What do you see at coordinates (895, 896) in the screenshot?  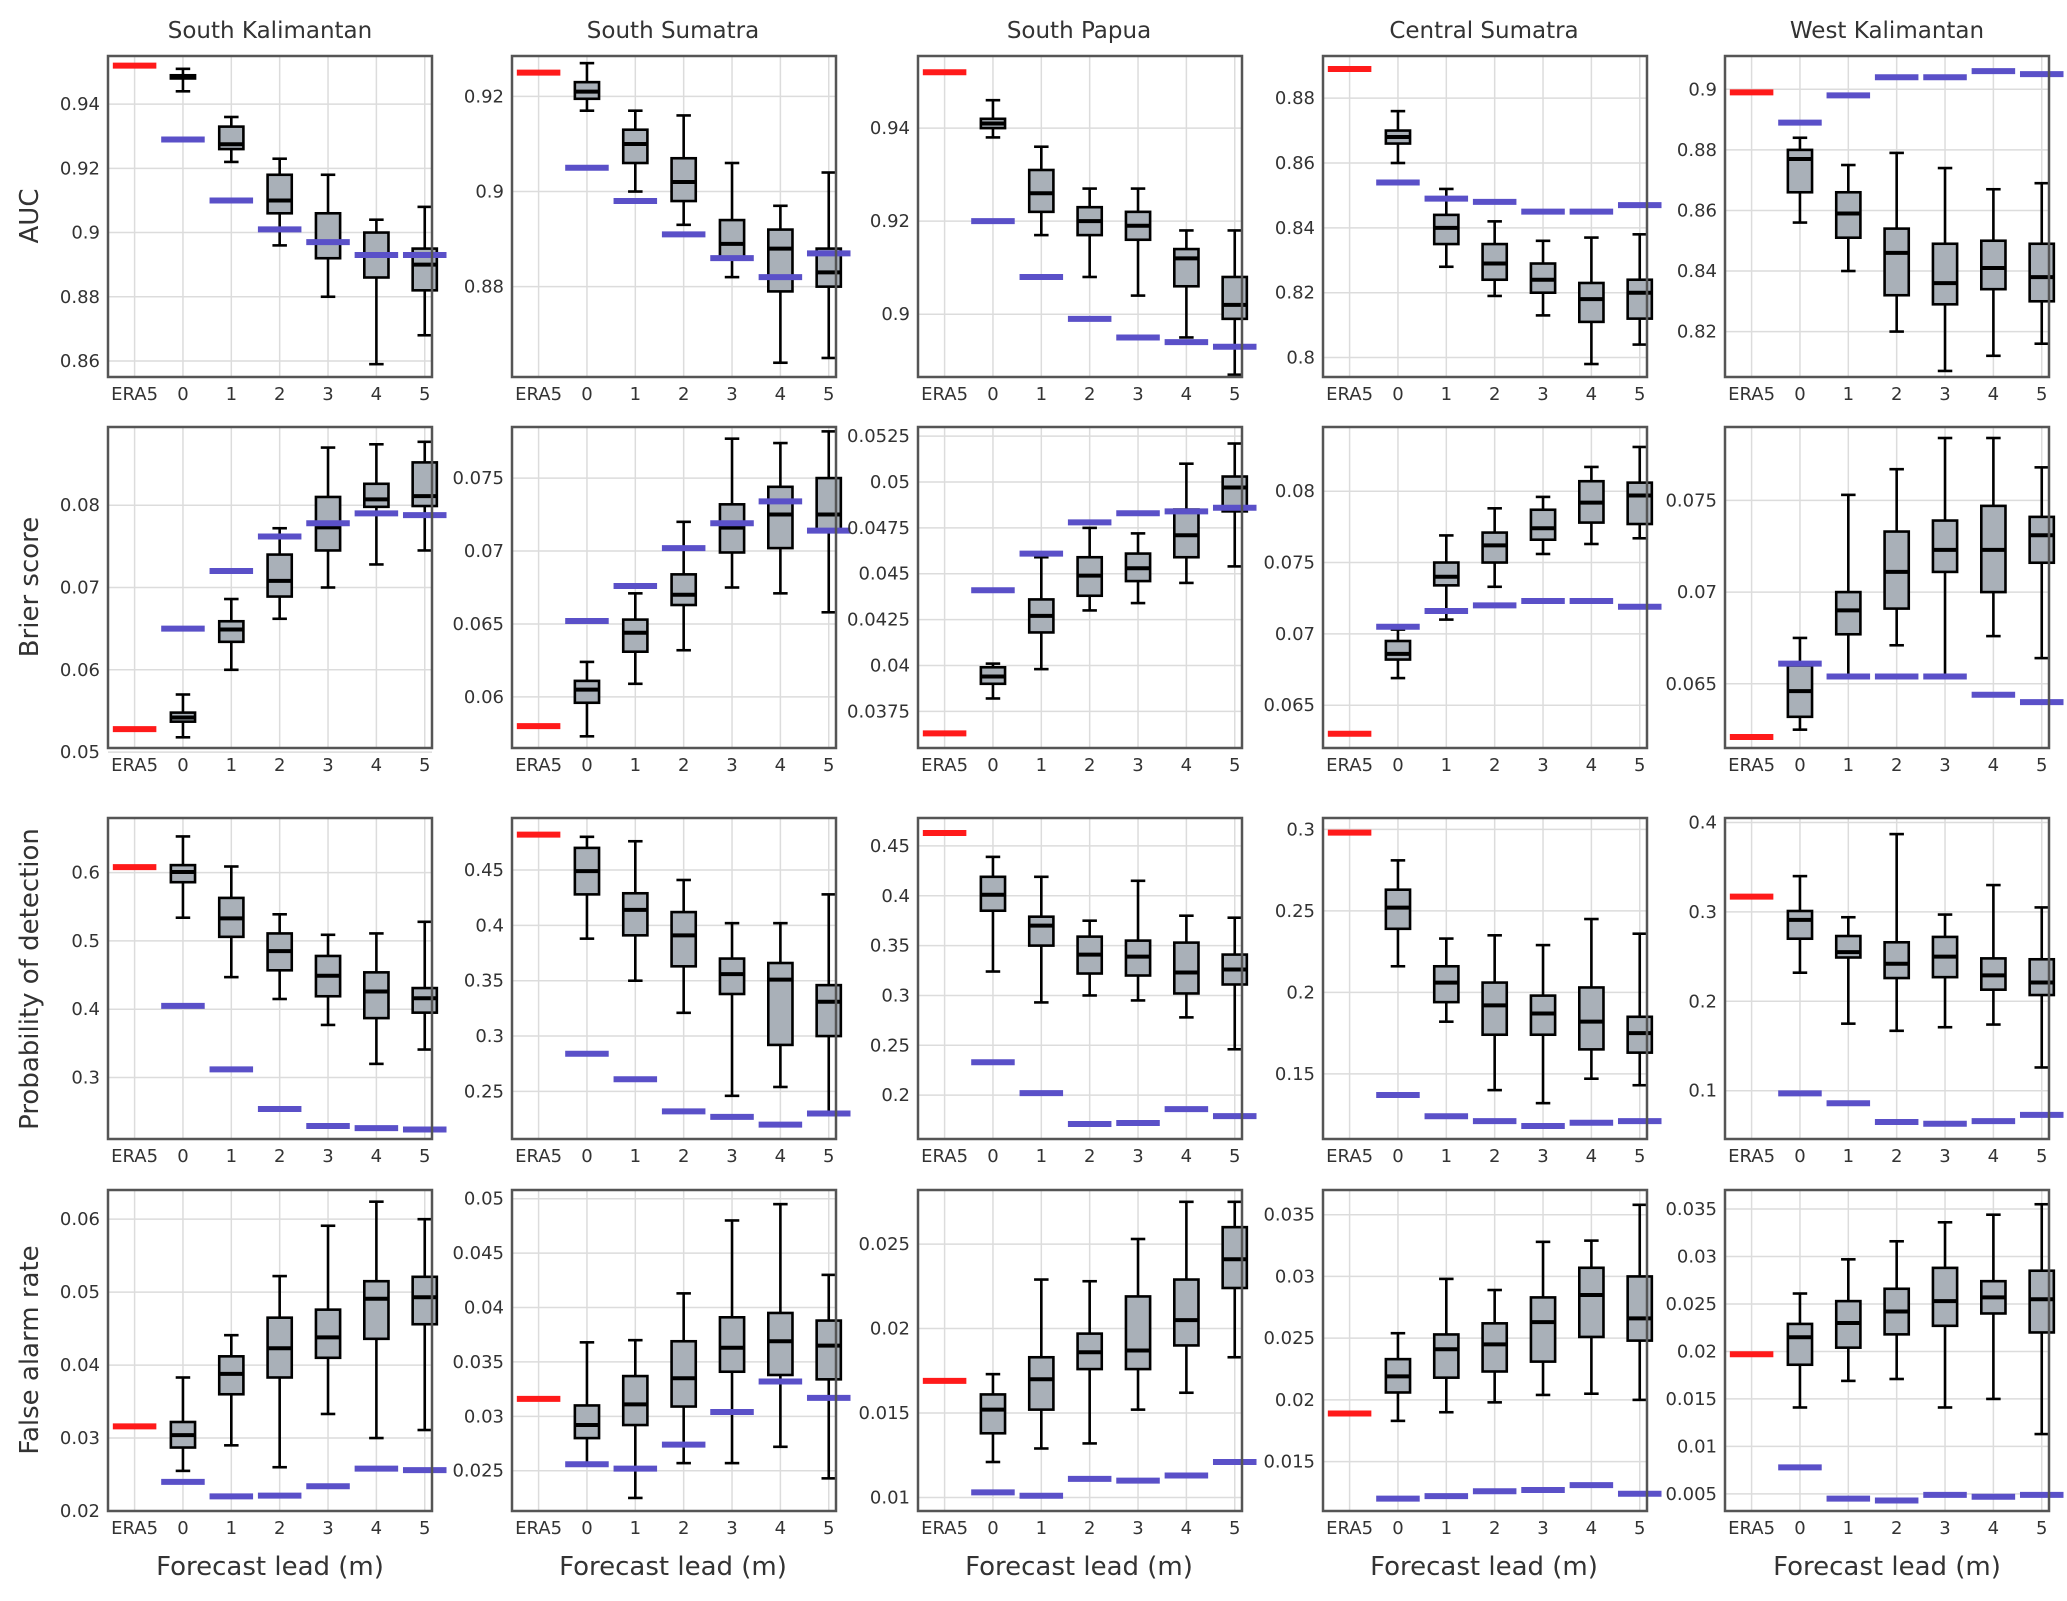 I see `y-tick-label: 0.4` at bounding box center [895, 896].